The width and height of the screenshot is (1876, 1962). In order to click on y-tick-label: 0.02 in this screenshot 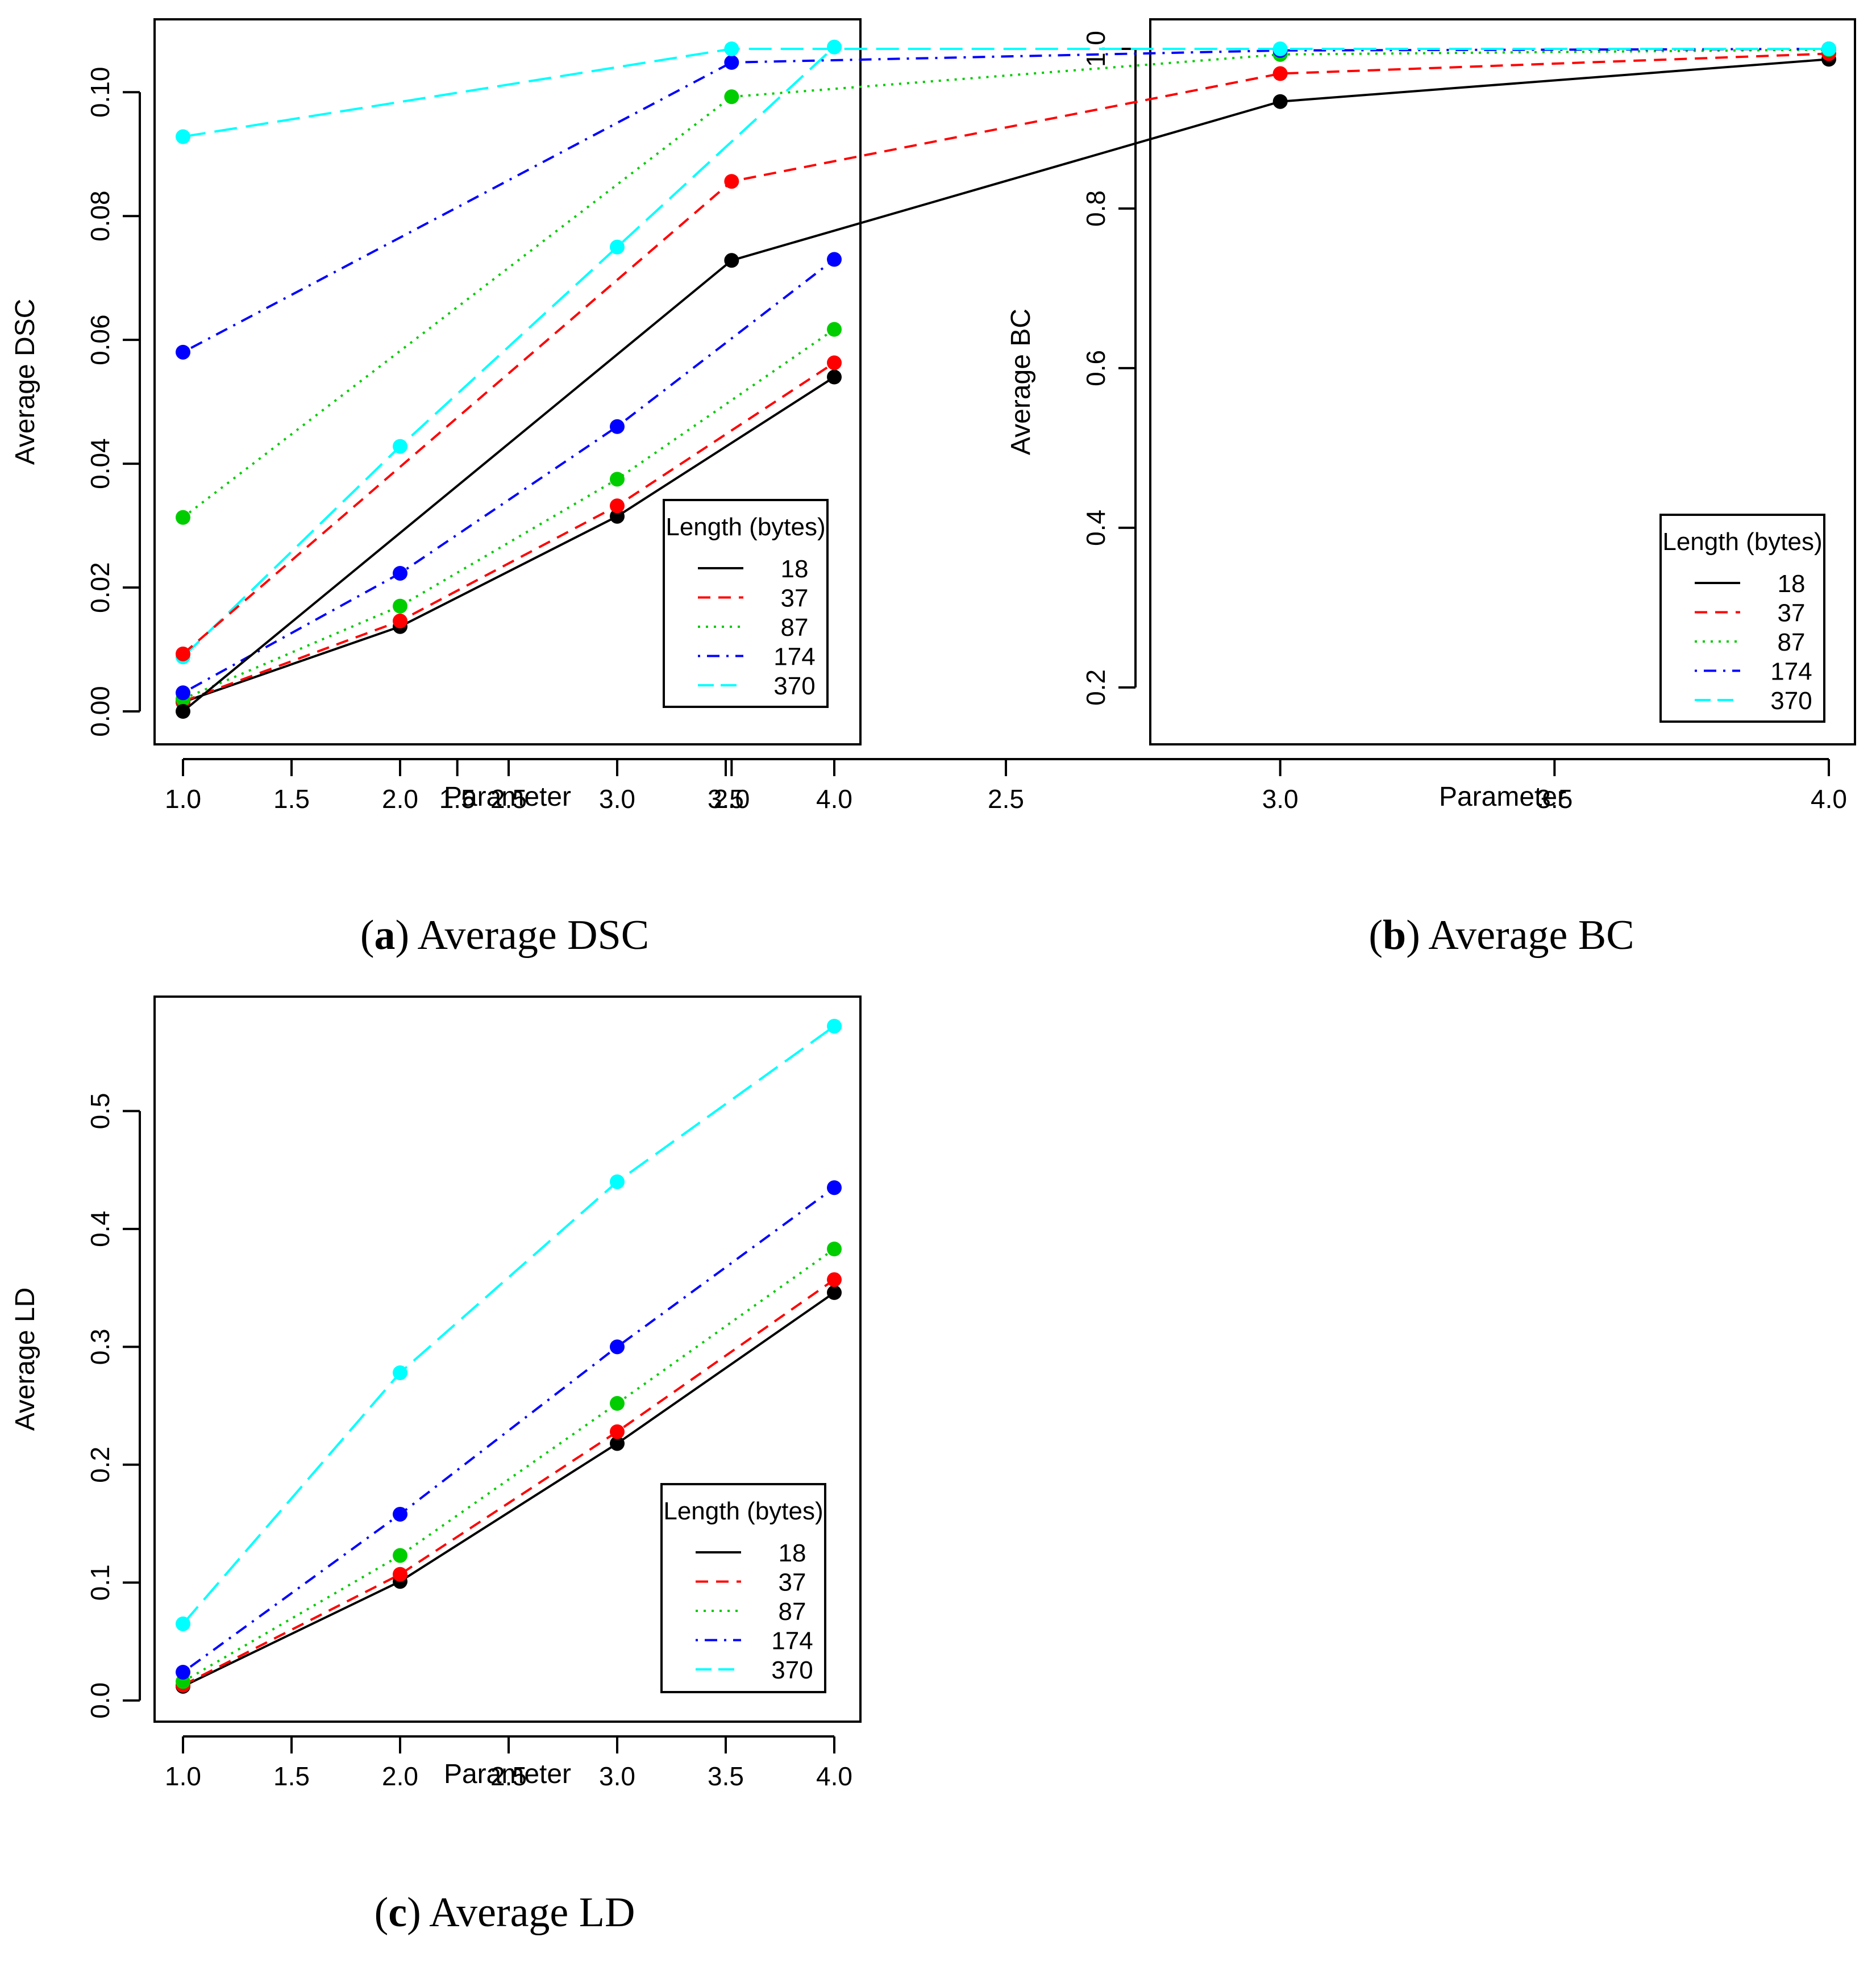, I will do `click(100, 587)`.